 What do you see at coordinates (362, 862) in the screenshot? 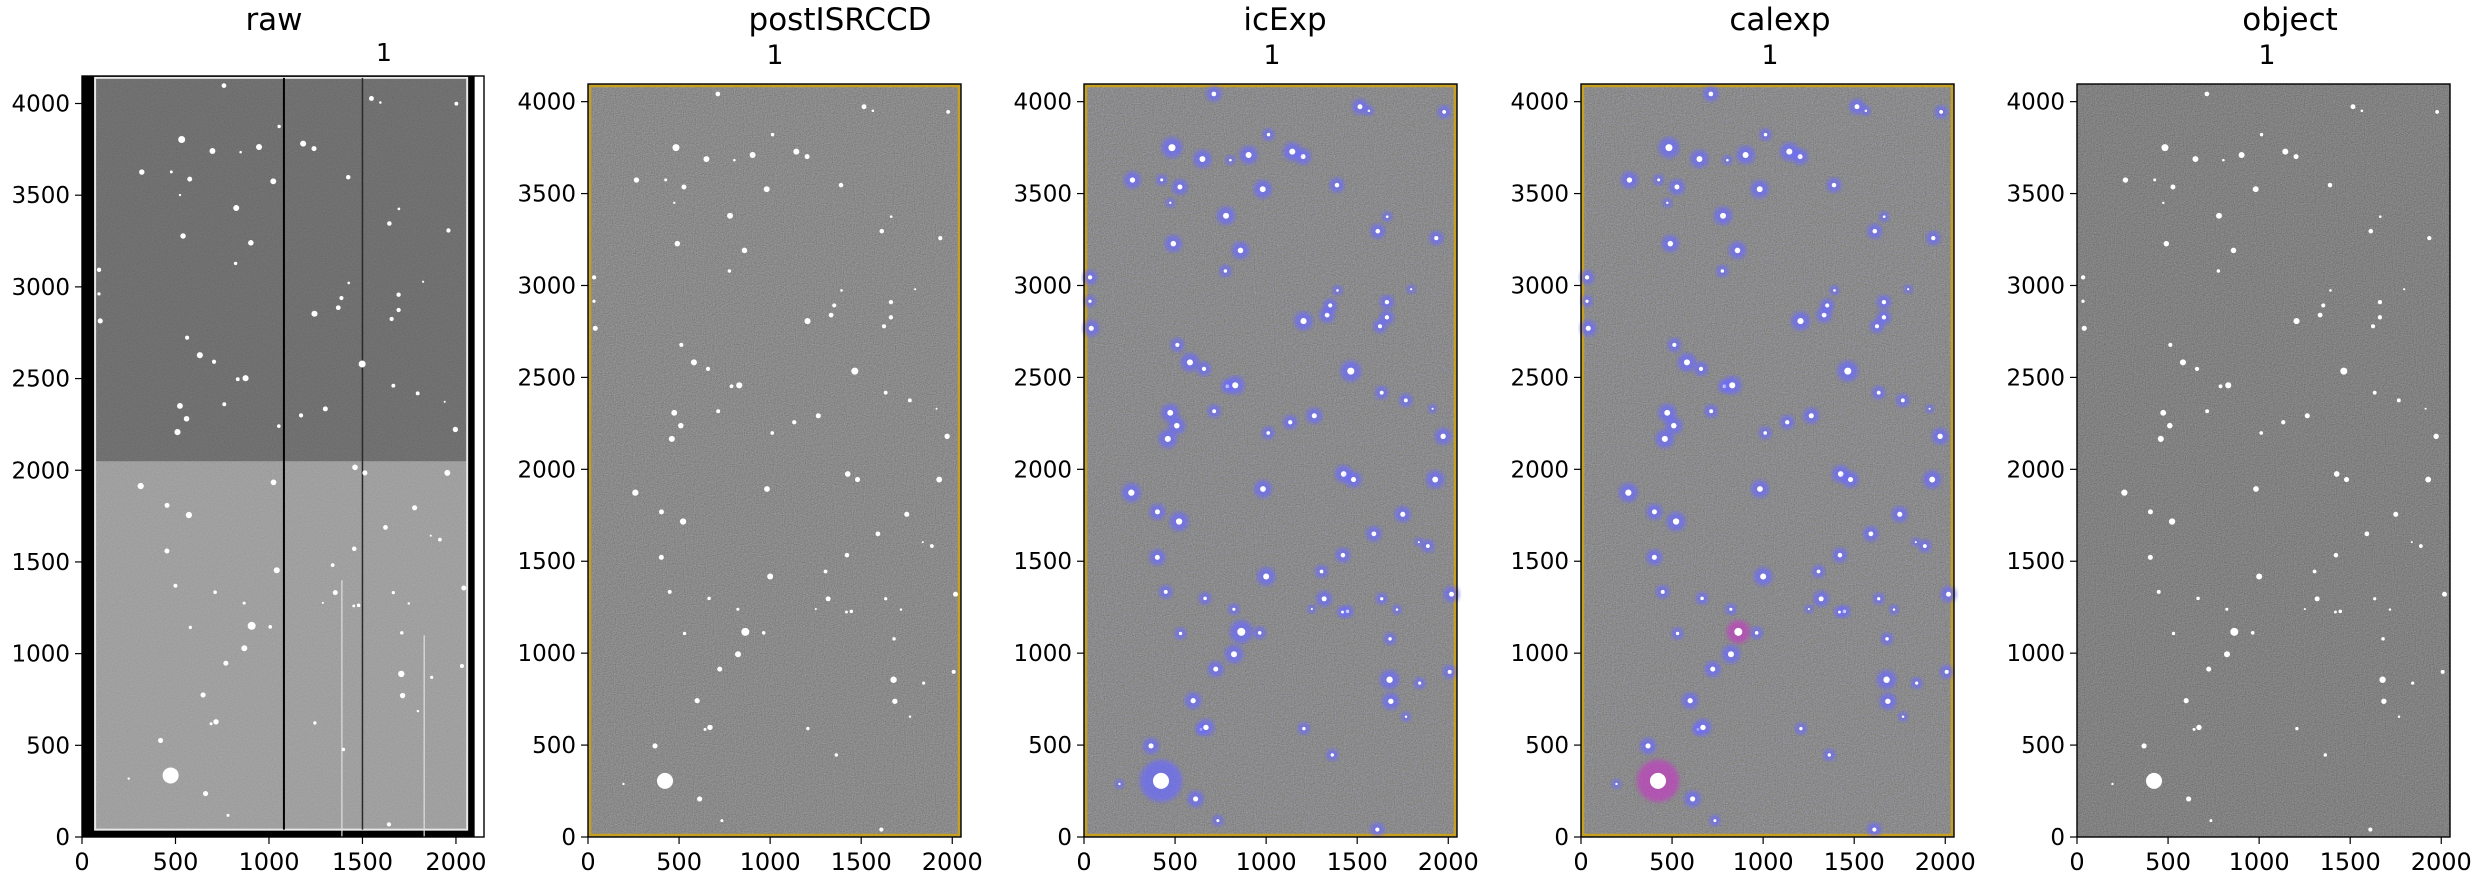
I see `x-tick-label: 1500` at bounding box center [362, 862].